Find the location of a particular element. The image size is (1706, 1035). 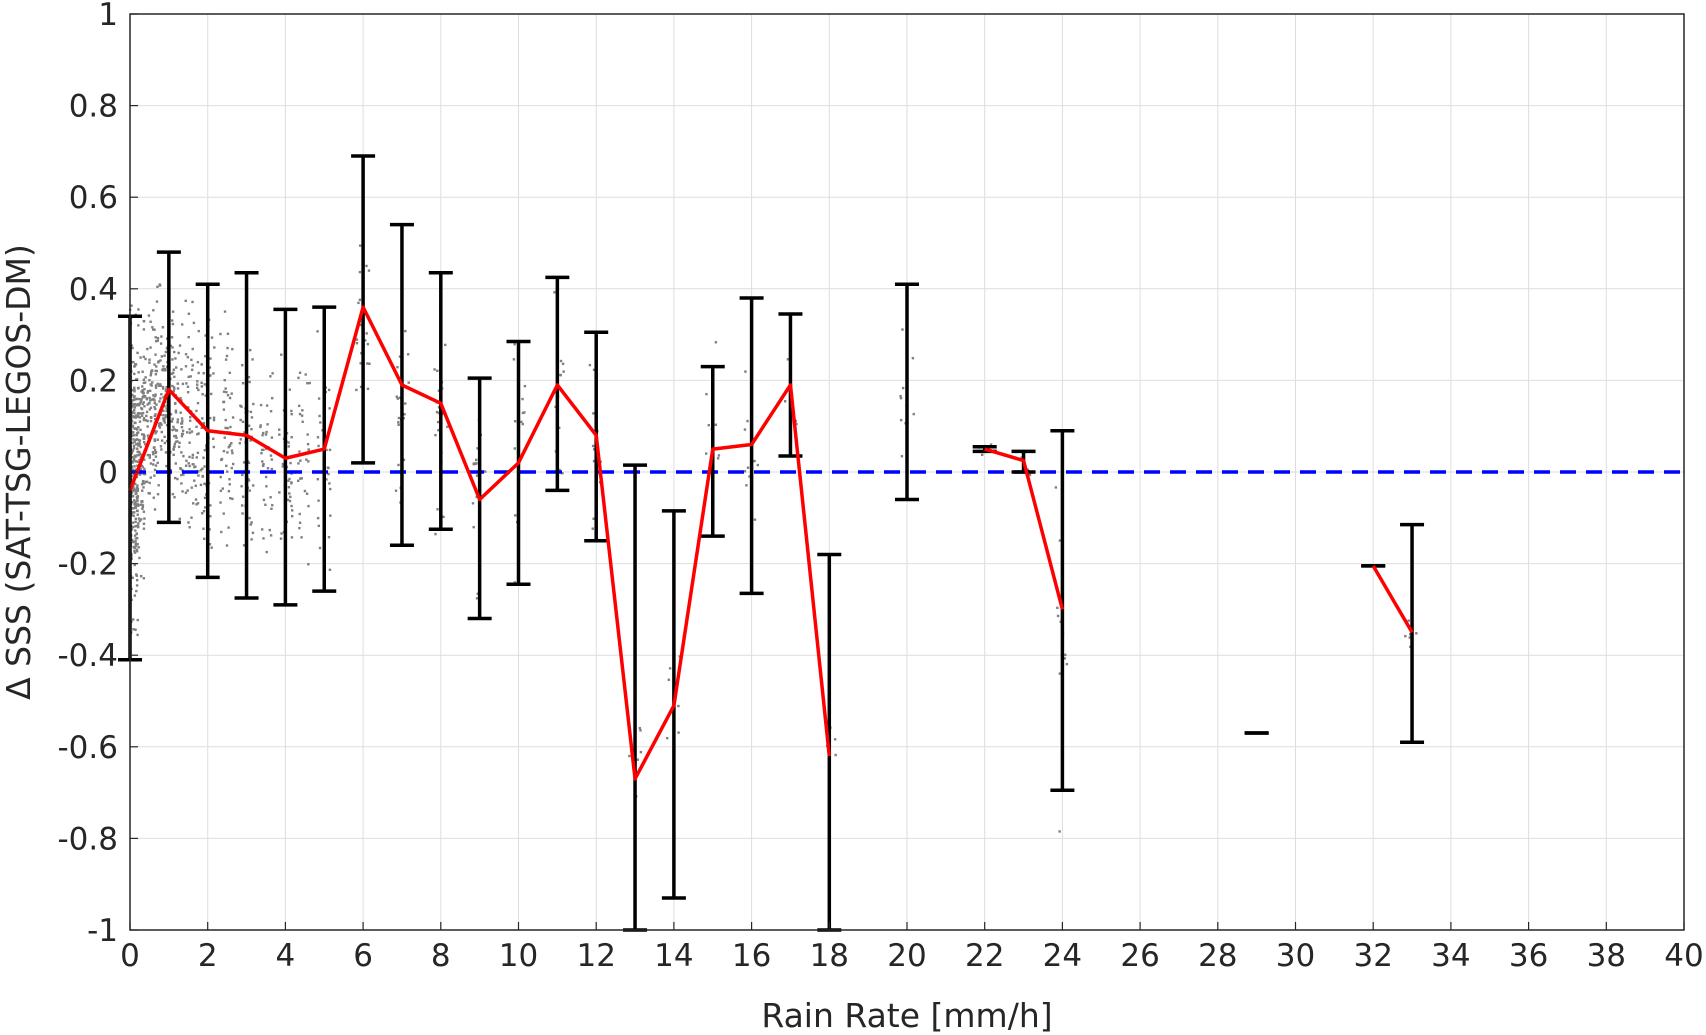

x-tick-label: 10 is located at coordinates (518, 956).